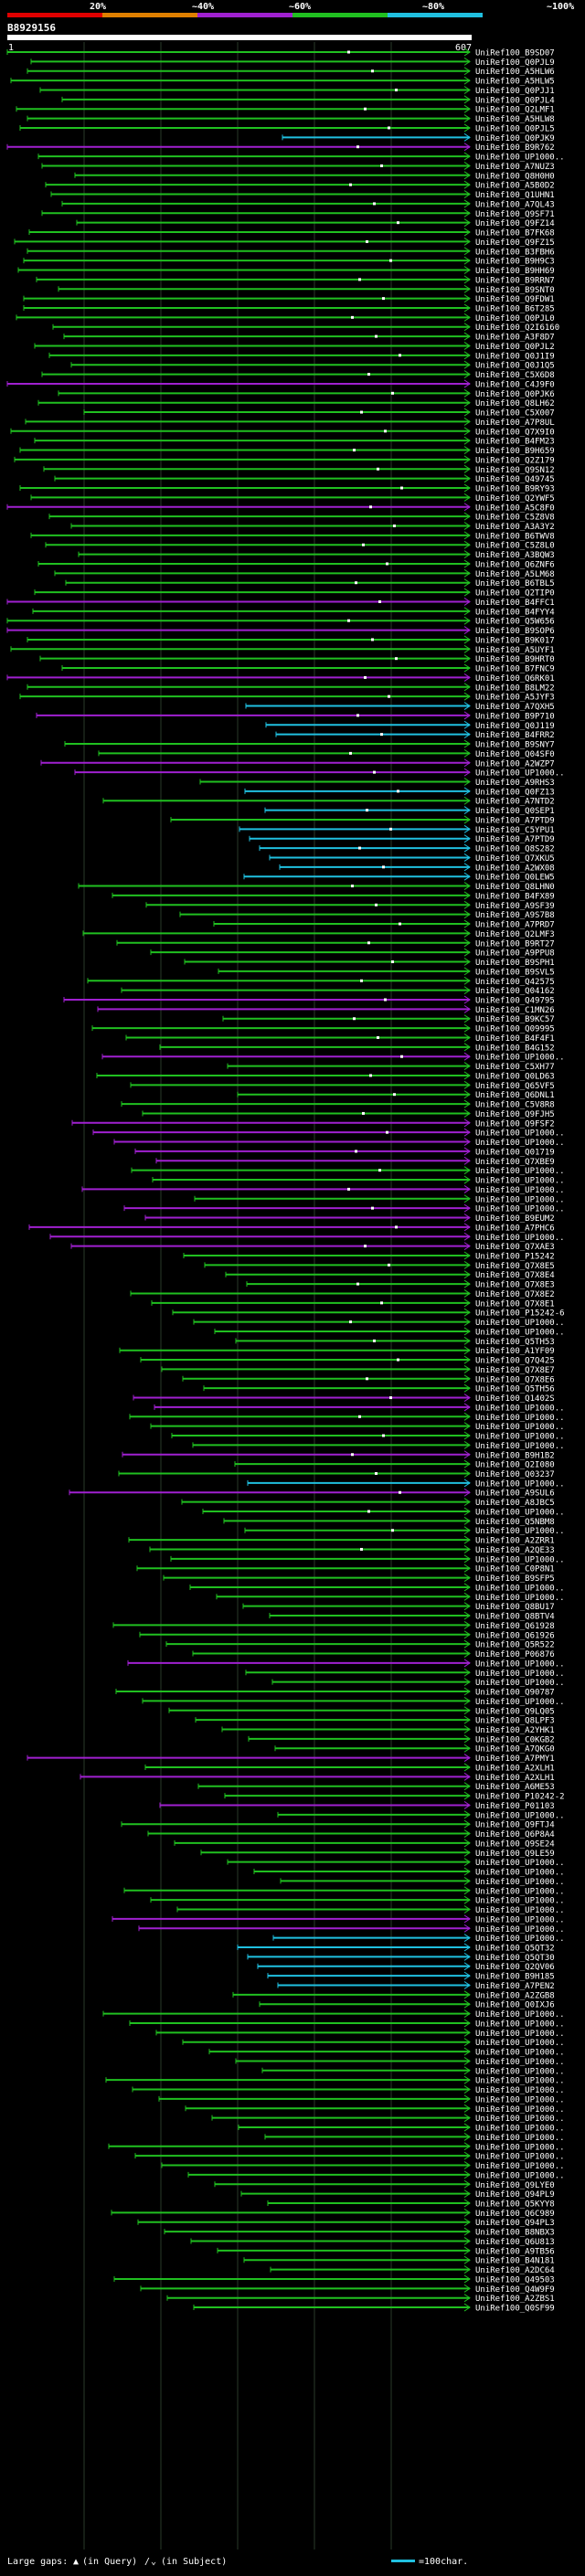 The height and width of the screenshot is (2576, 585). What do you see at coordinates (515, 1958) in the screenshot?
I see `hit-label: UniRef100_Q5QT30` at bounding box center [515, 1958].